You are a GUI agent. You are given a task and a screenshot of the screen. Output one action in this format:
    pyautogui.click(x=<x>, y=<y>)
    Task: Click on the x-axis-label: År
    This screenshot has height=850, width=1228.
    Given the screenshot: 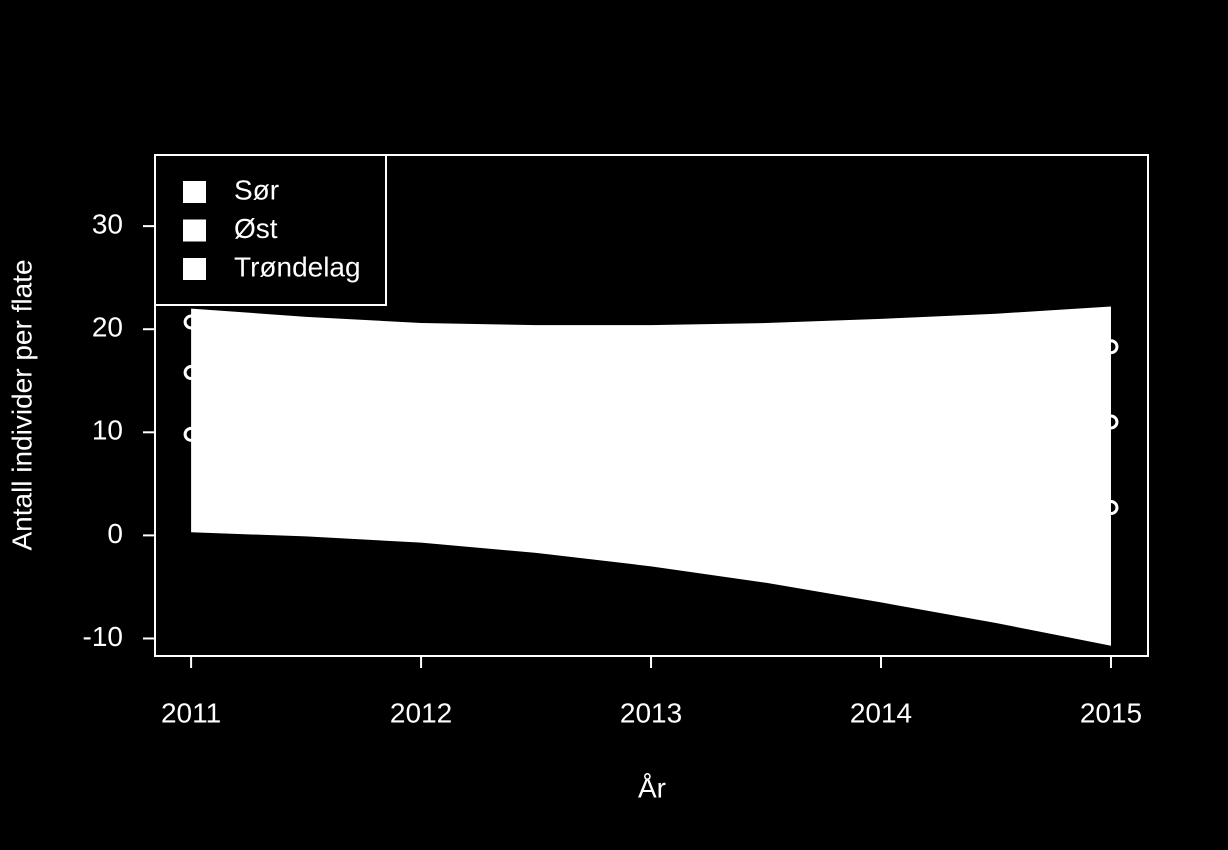 What is the action you would take?
    pyautogui.click(x=652, y=787)
    